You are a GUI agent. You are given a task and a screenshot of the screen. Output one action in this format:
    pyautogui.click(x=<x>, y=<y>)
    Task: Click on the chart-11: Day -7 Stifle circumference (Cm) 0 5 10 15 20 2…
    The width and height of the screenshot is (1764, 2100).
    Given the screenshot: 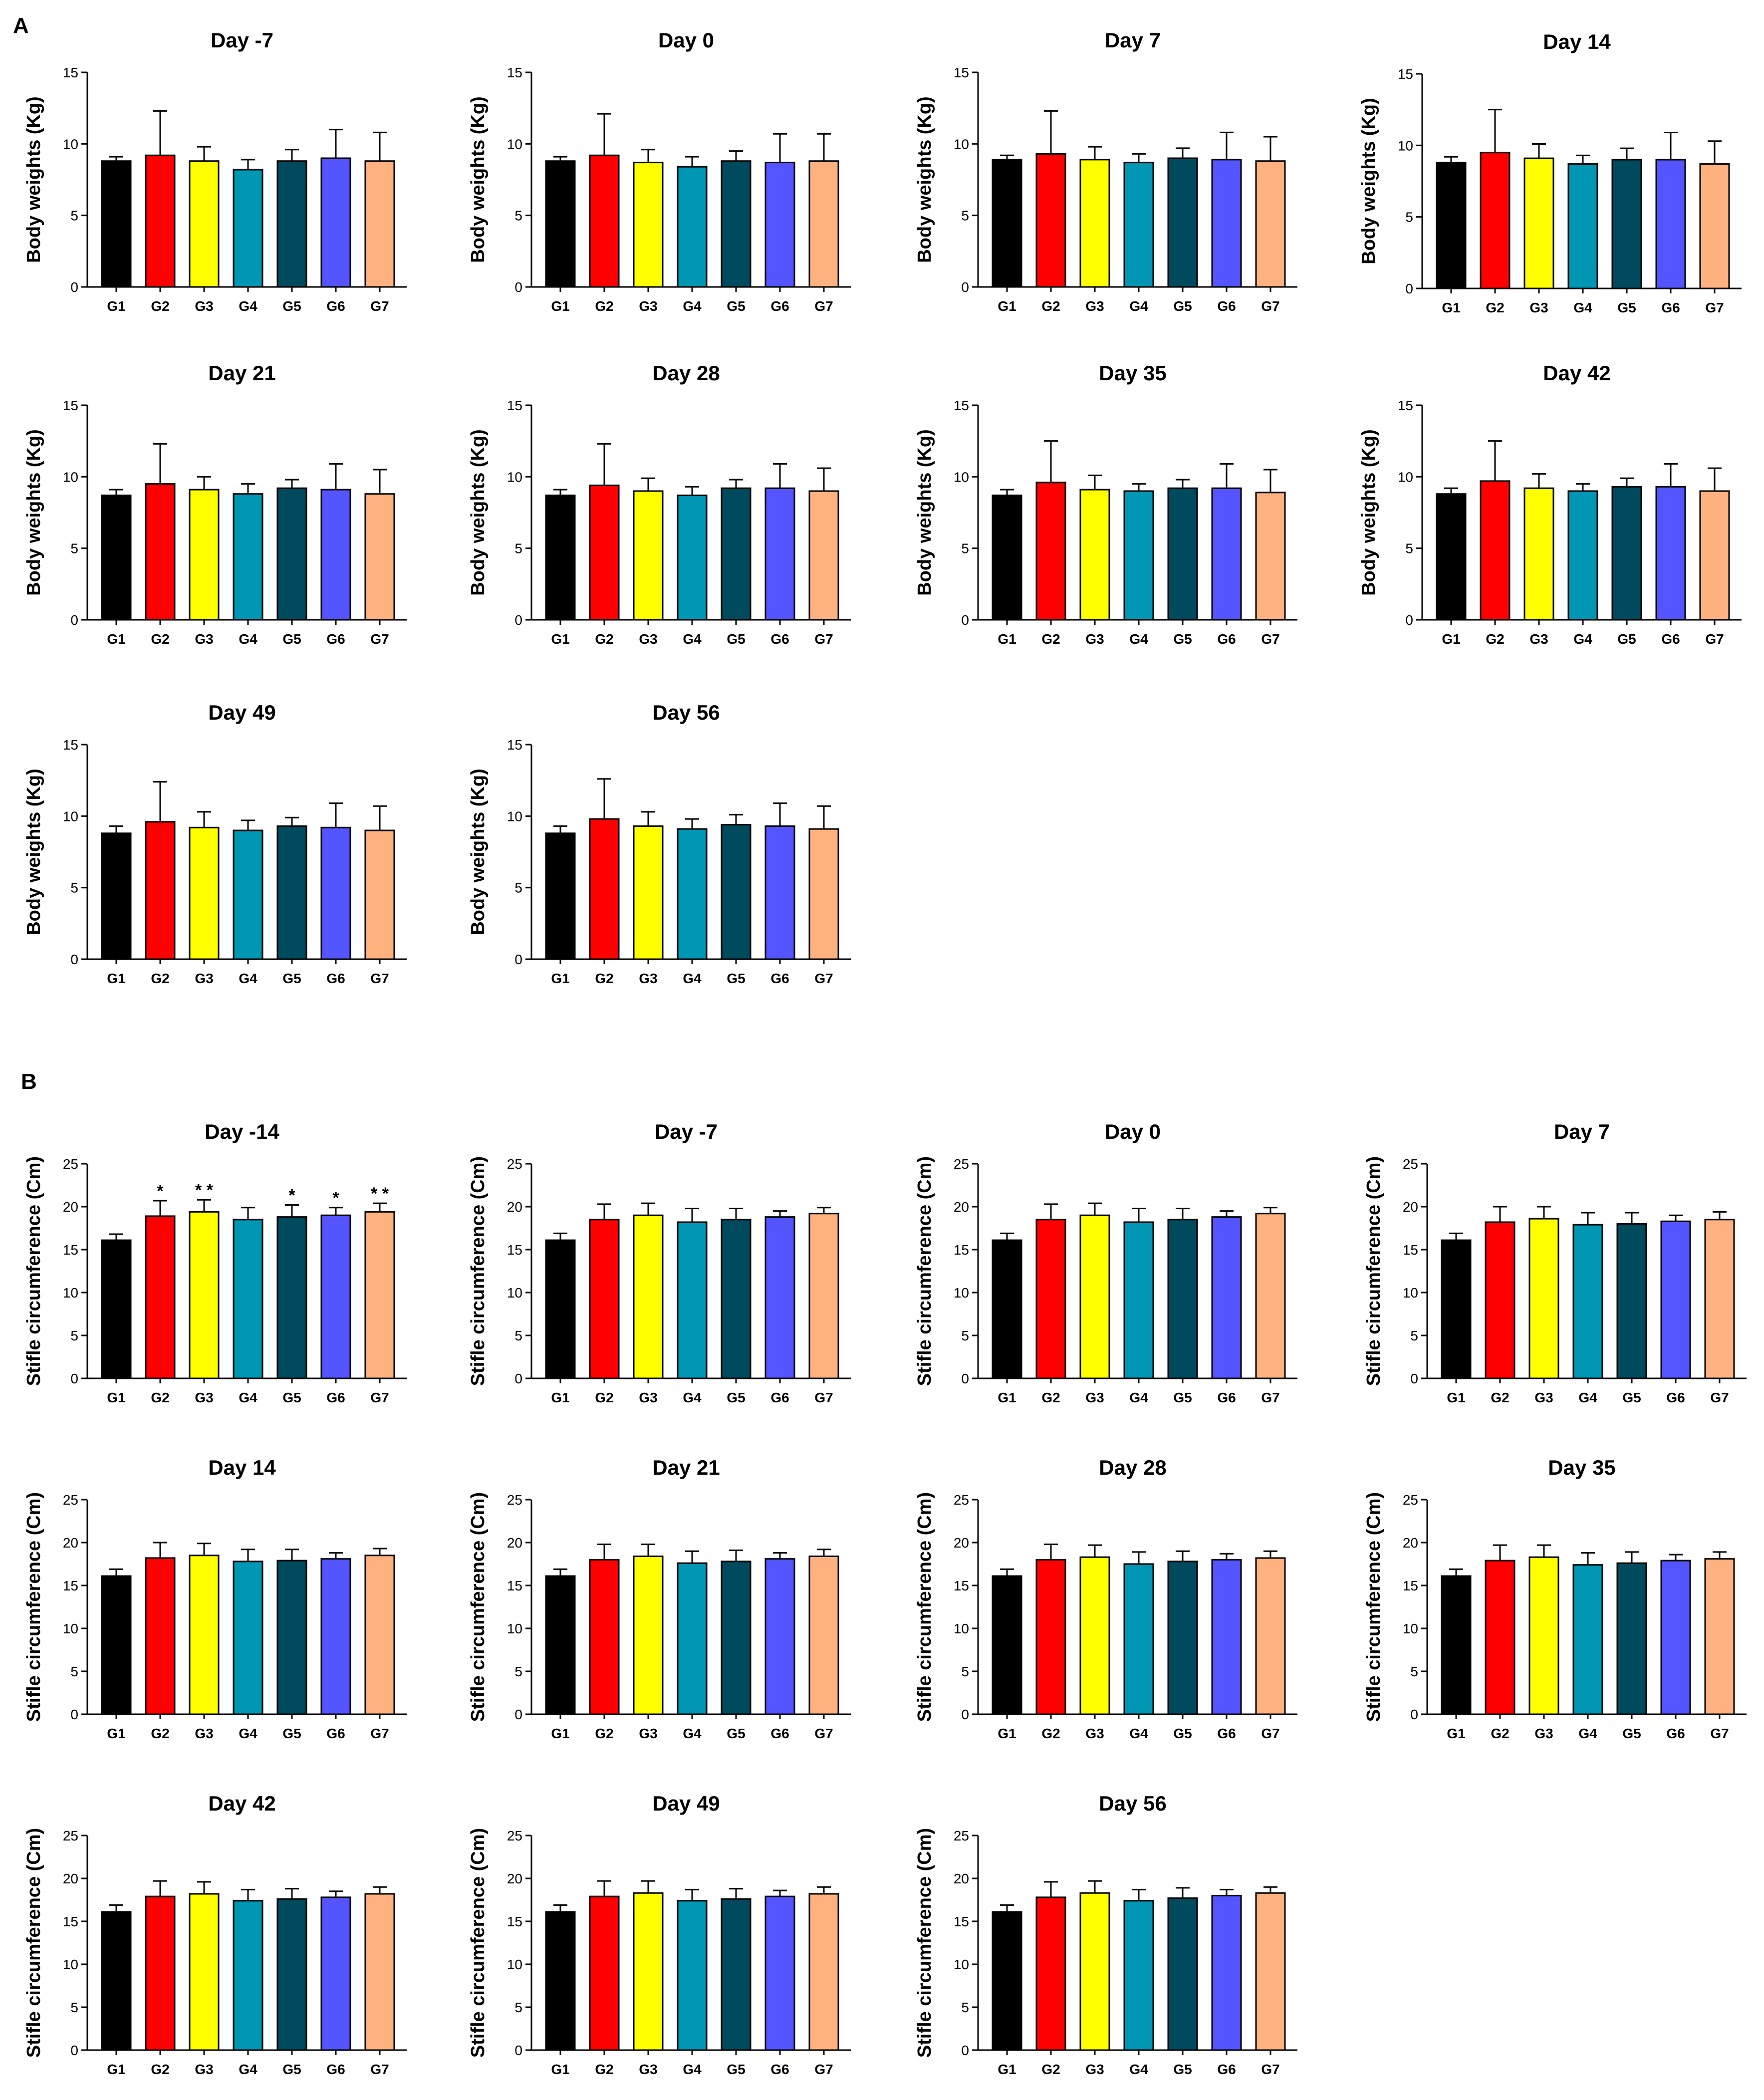 What is the action you would take?
    pyautogui.click(x=659, y=1262)
    